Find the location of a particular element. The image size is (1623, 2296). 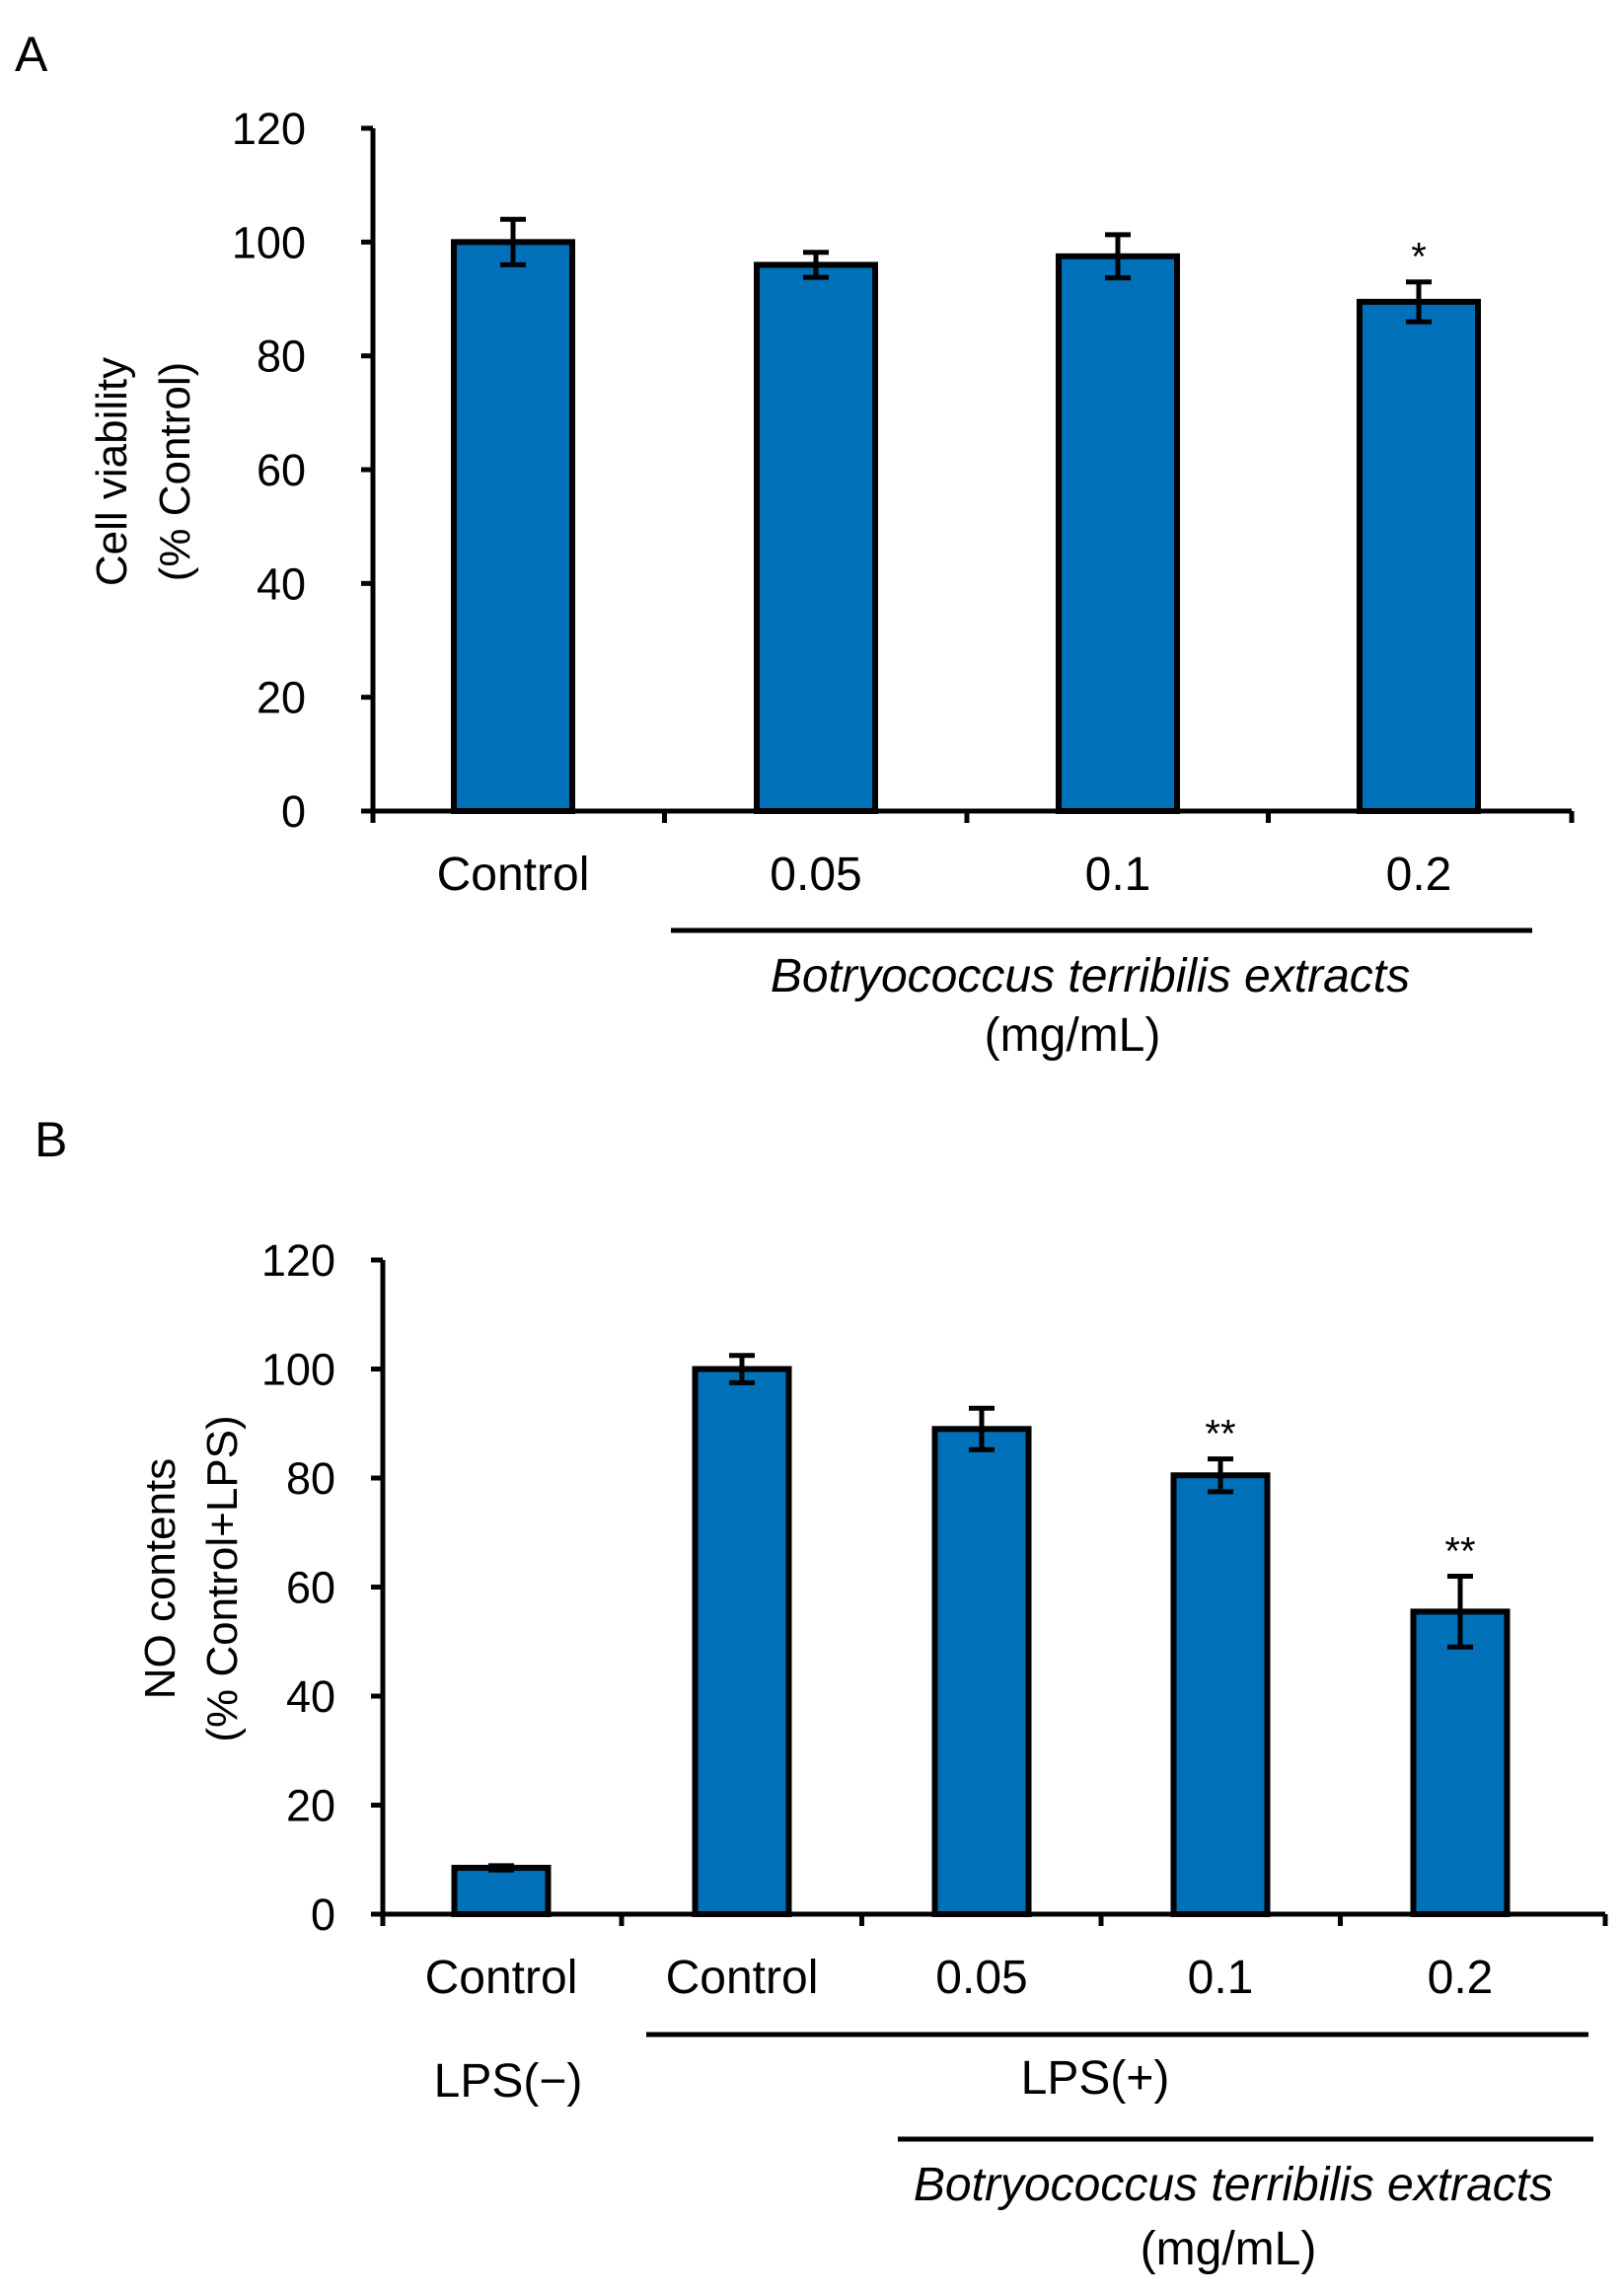

panel-b-category-label: 0.05 is located at coordinates (981, 1978).